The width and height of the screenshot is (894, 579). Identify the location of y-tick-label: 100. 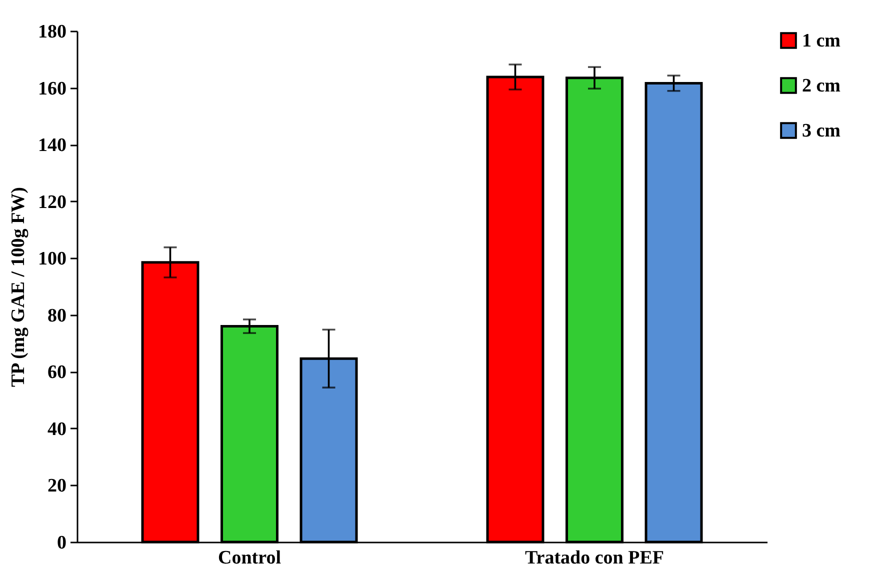
(52, 259).